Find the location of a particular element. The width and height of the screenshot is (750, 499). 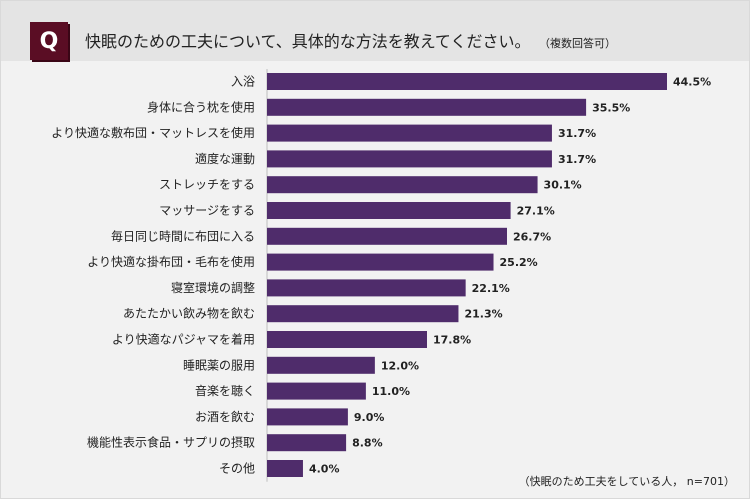

value-label: 44.5% is located at coordinates (692, 82).